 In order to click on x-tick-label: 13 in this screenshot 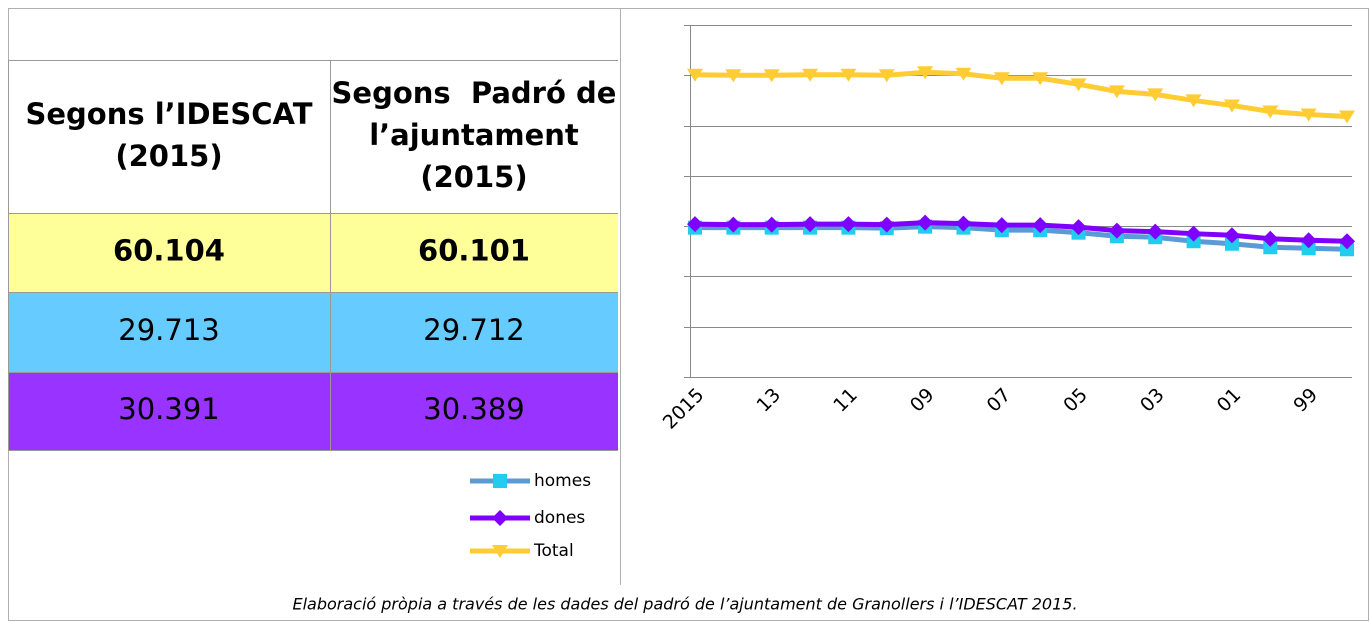, I will do `click(768, 400)`.